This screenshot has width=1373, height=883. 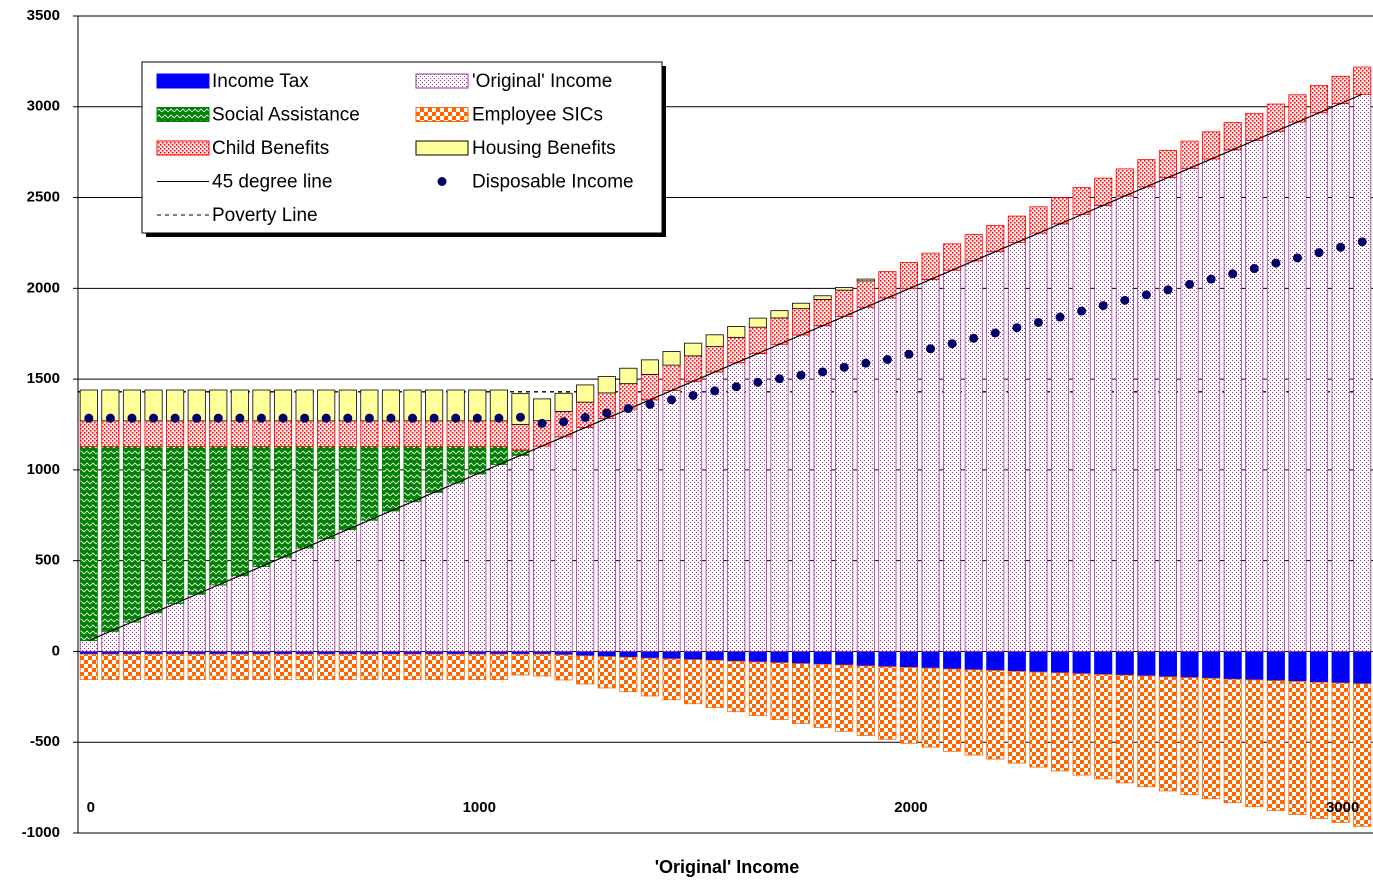 What do you see at coordinates (727, 867) in the screenshot?
I see `x-axis-title: 'Original' Income` at bounding box center [727, 867].